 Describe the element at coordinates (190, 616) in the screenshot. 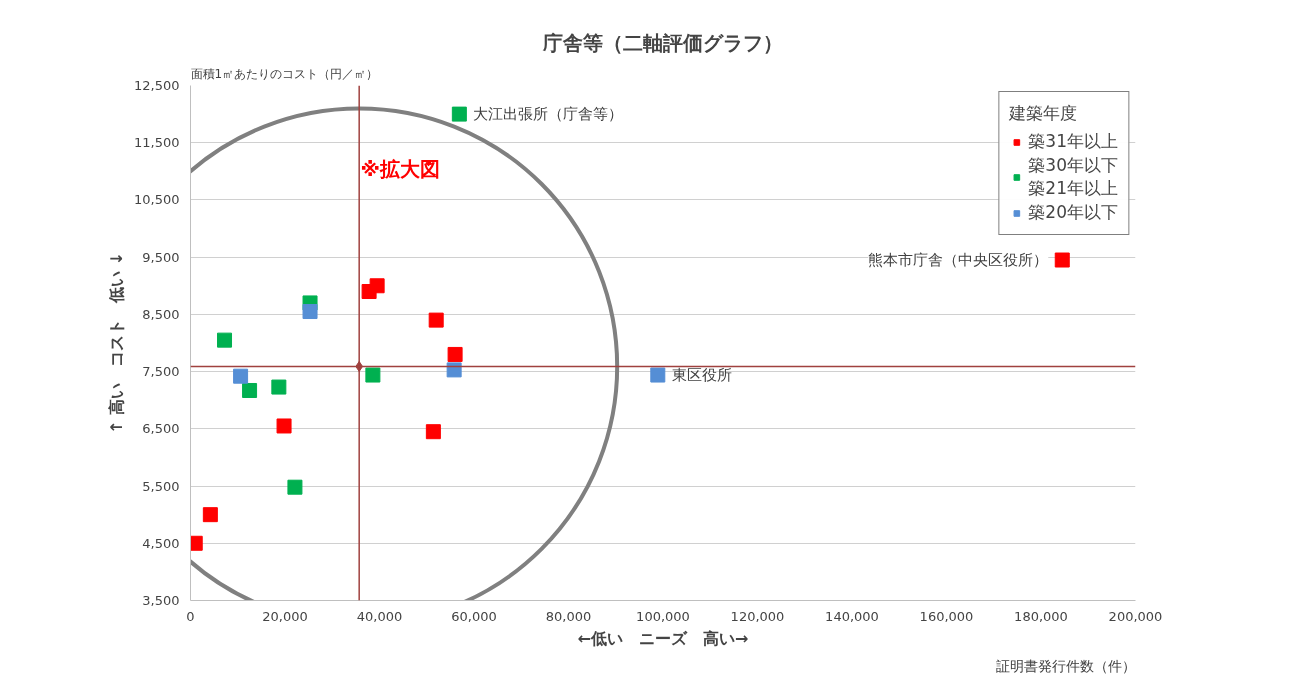

I see `x-tick-label: 0` at that location.